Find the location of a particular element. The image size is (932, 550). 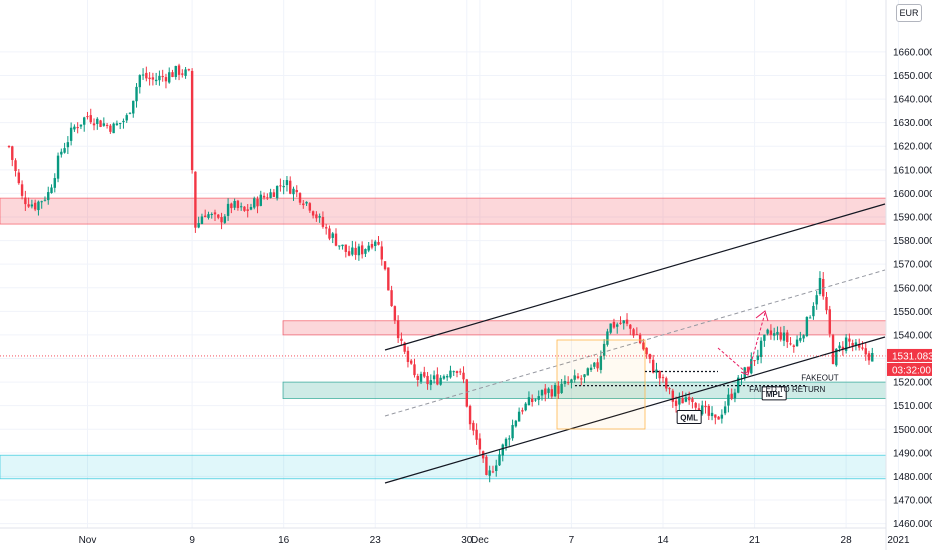

arrowhead-down-icon is located at coordinates (745, 371).